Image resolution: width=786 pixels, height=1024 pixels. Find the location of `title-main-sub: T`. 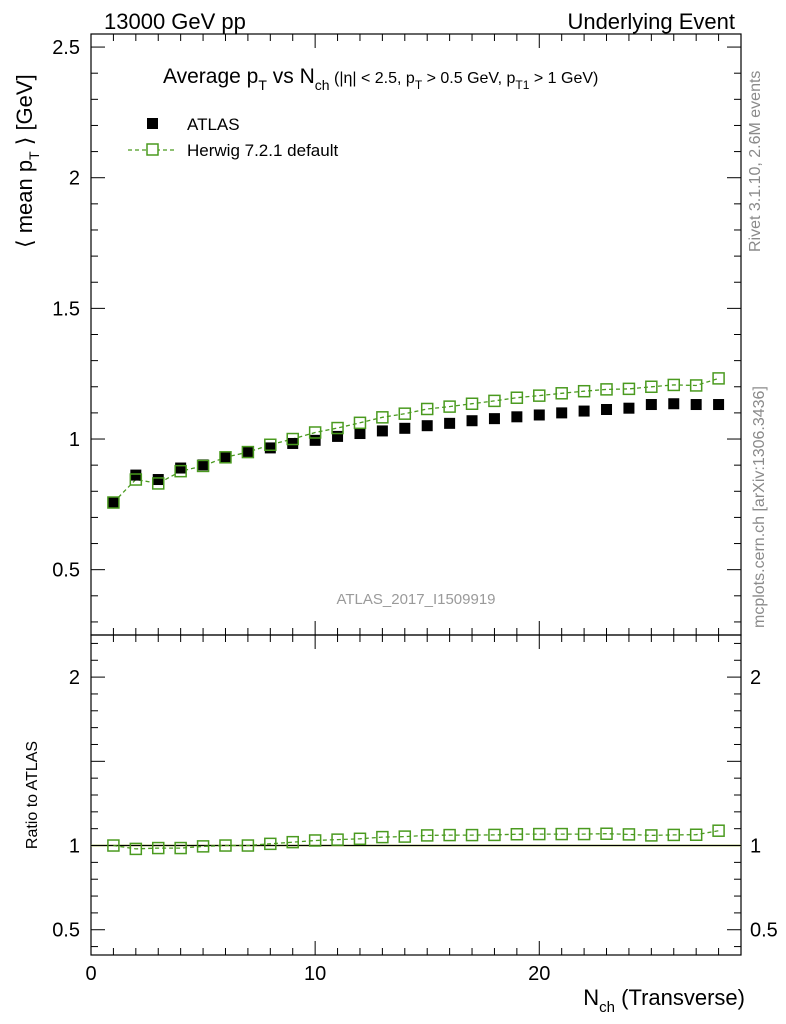

title-main-sub: T is located at coordinates (262, 85).